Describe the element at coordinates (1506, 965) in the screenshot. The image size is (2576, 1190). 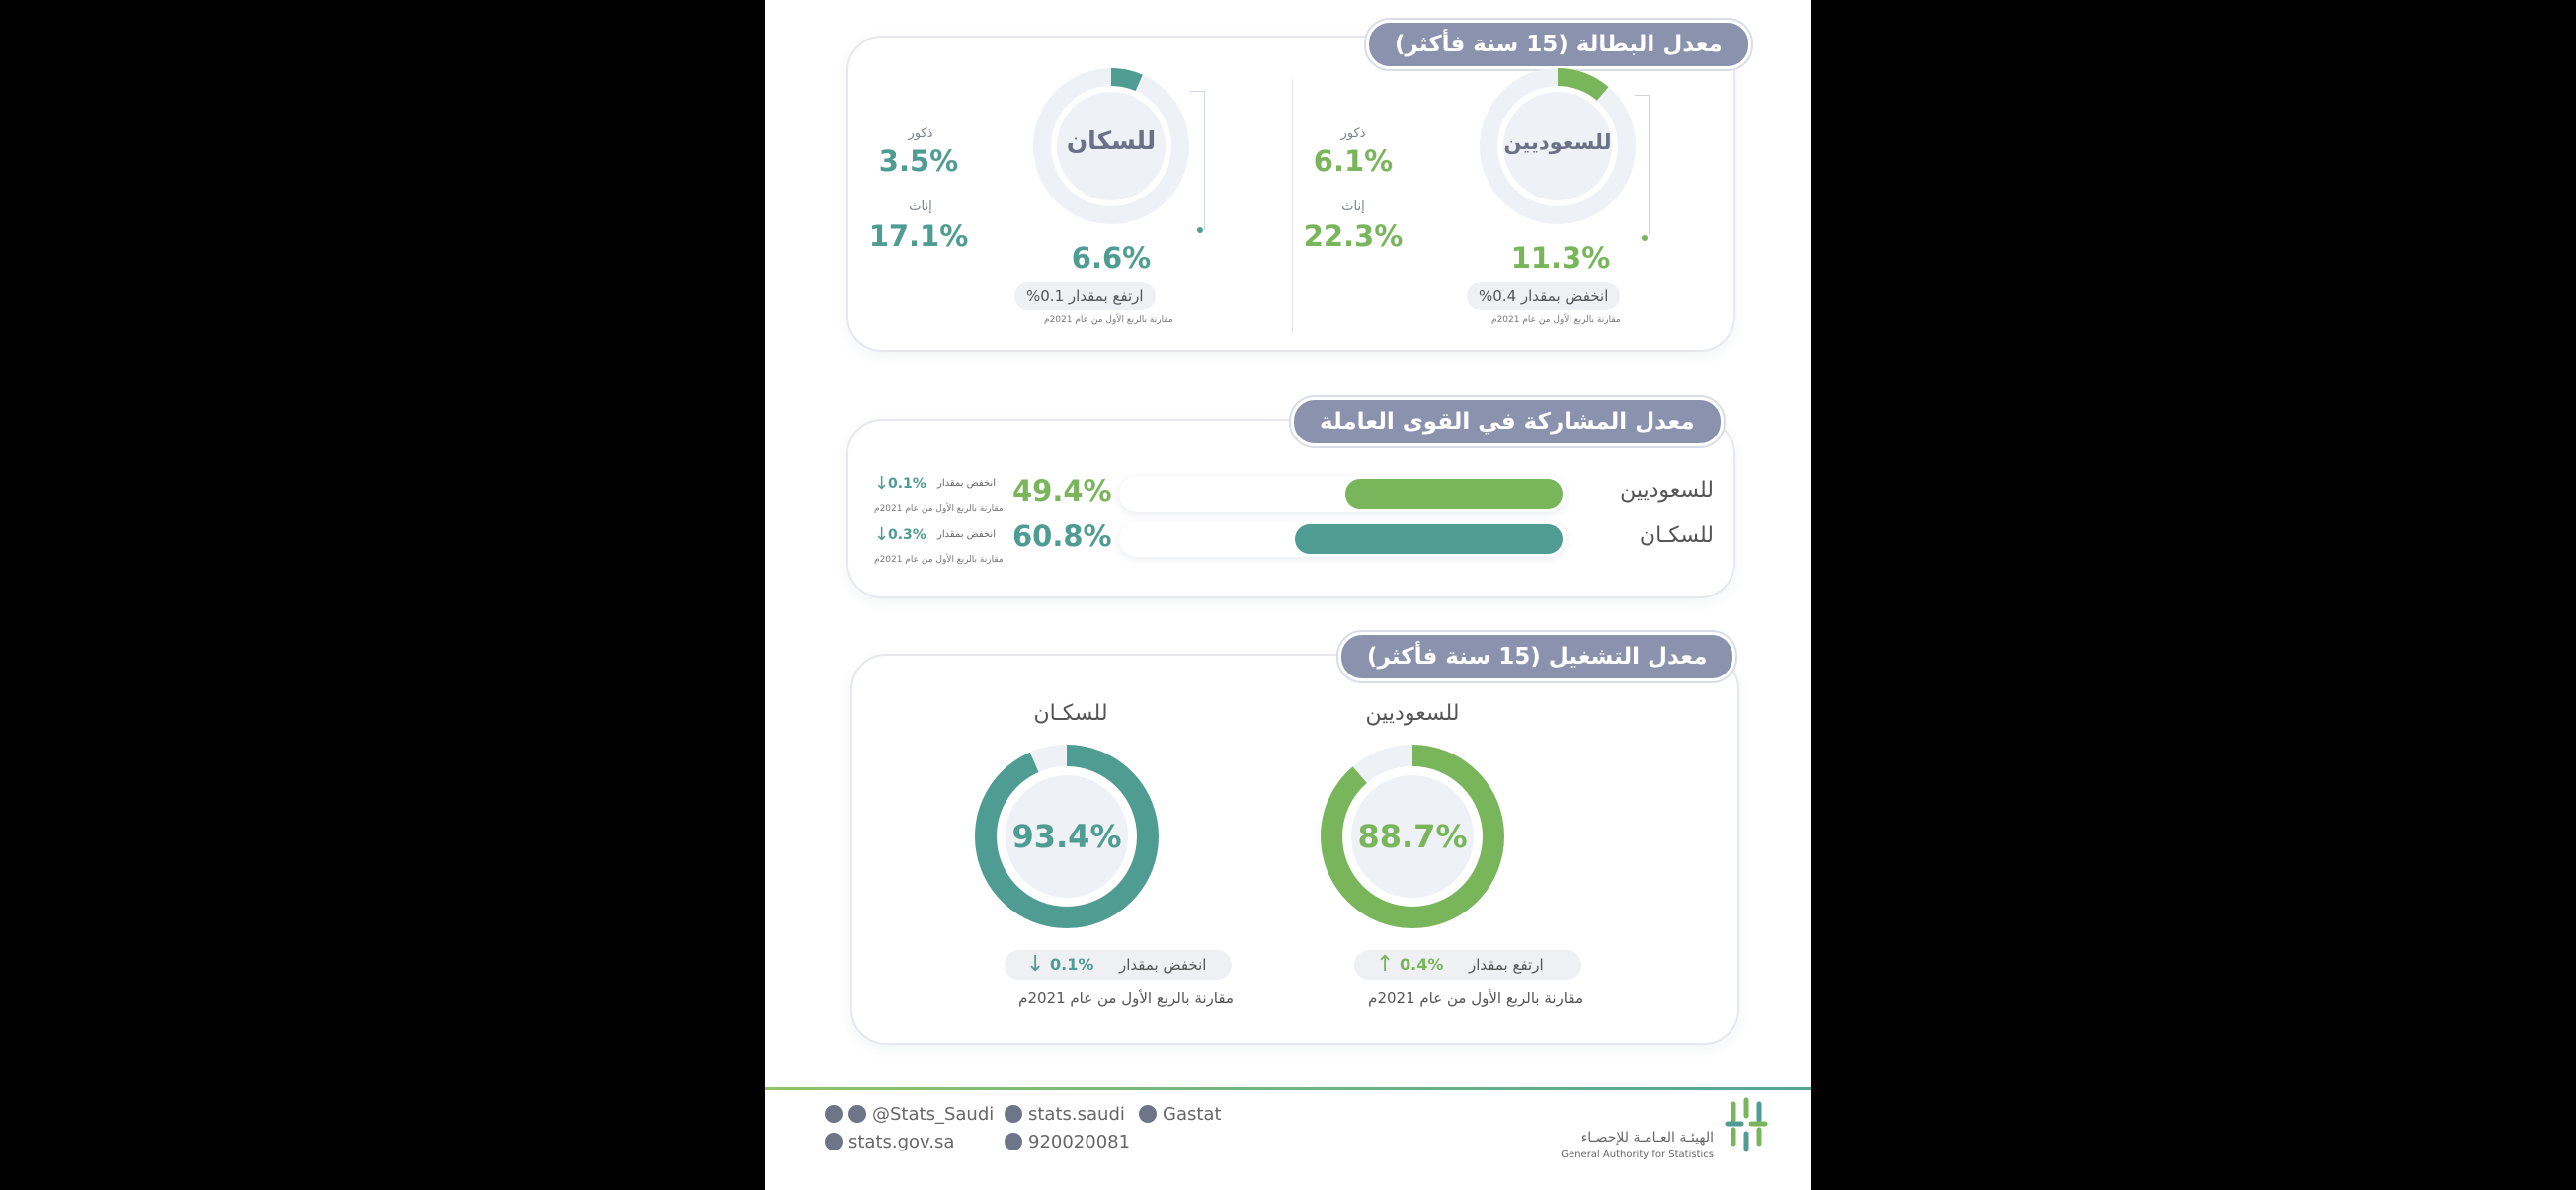
I see `employment-saudis-change-text: ارتفع بمقدار` at that location.